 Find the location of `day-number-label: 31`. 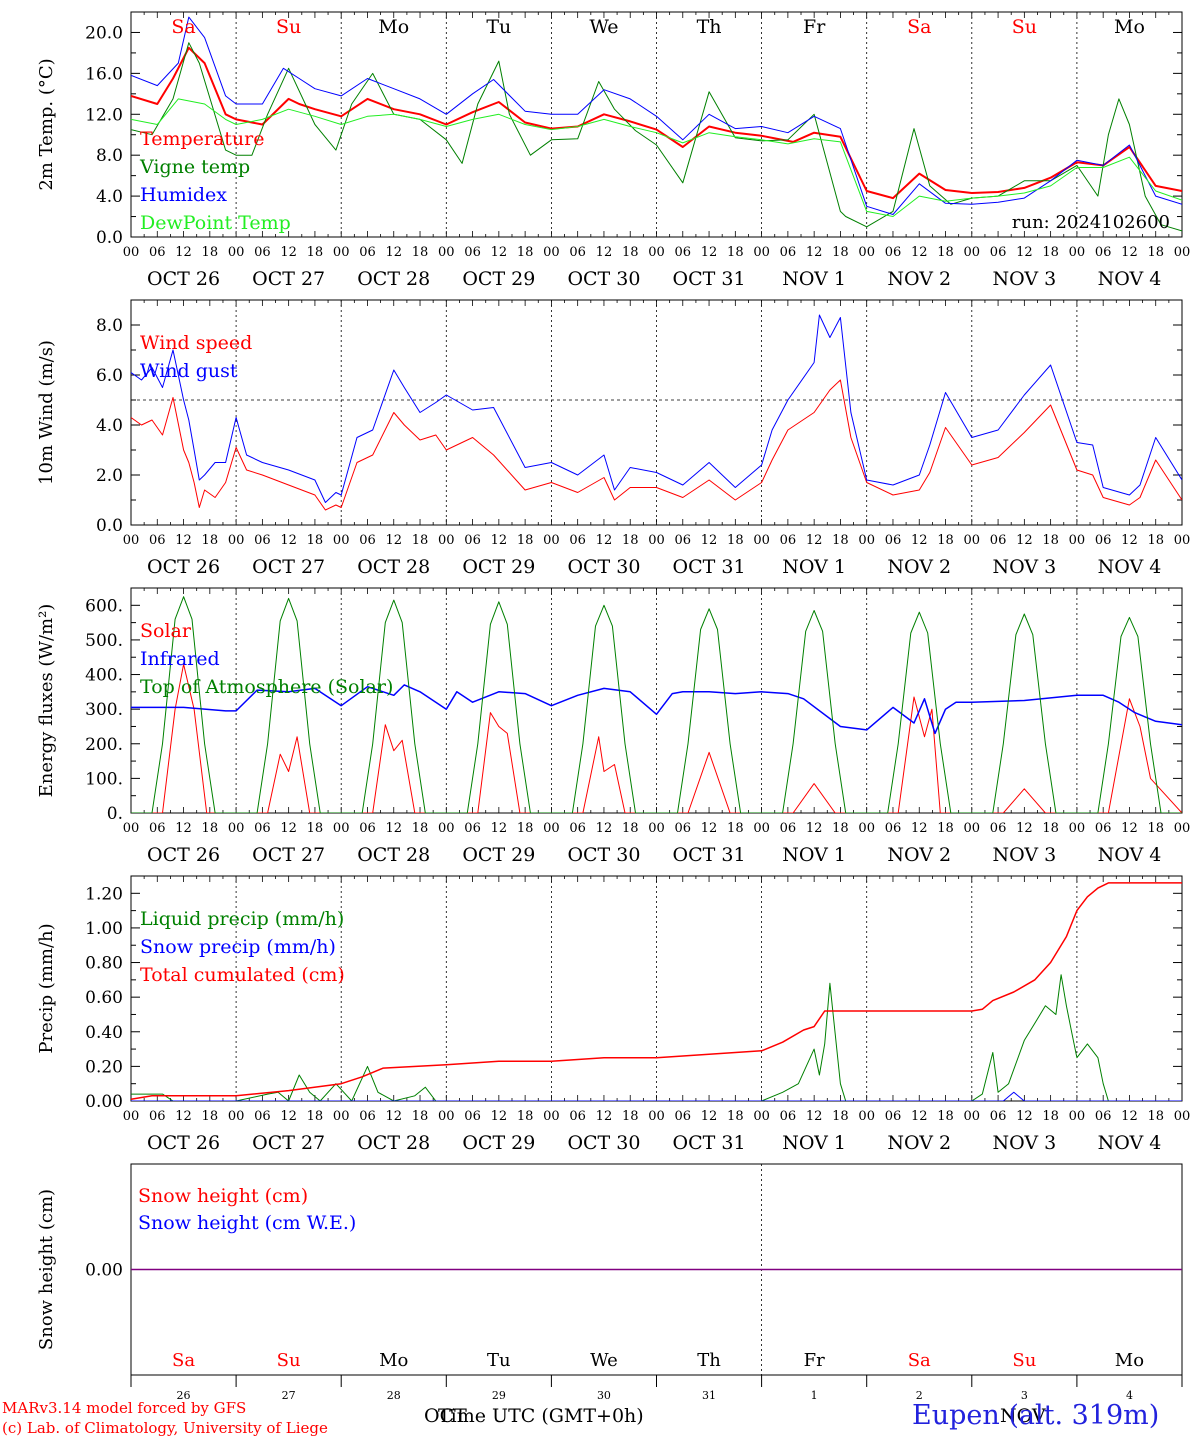

day-number-label: 31 is located at coordinates (709, 1395).